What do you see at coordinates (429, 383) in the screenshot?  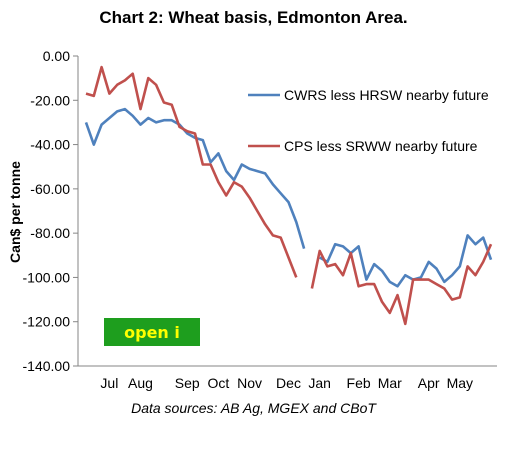 I see `x-tick-label: Apr` at bounding box center [429, 383].